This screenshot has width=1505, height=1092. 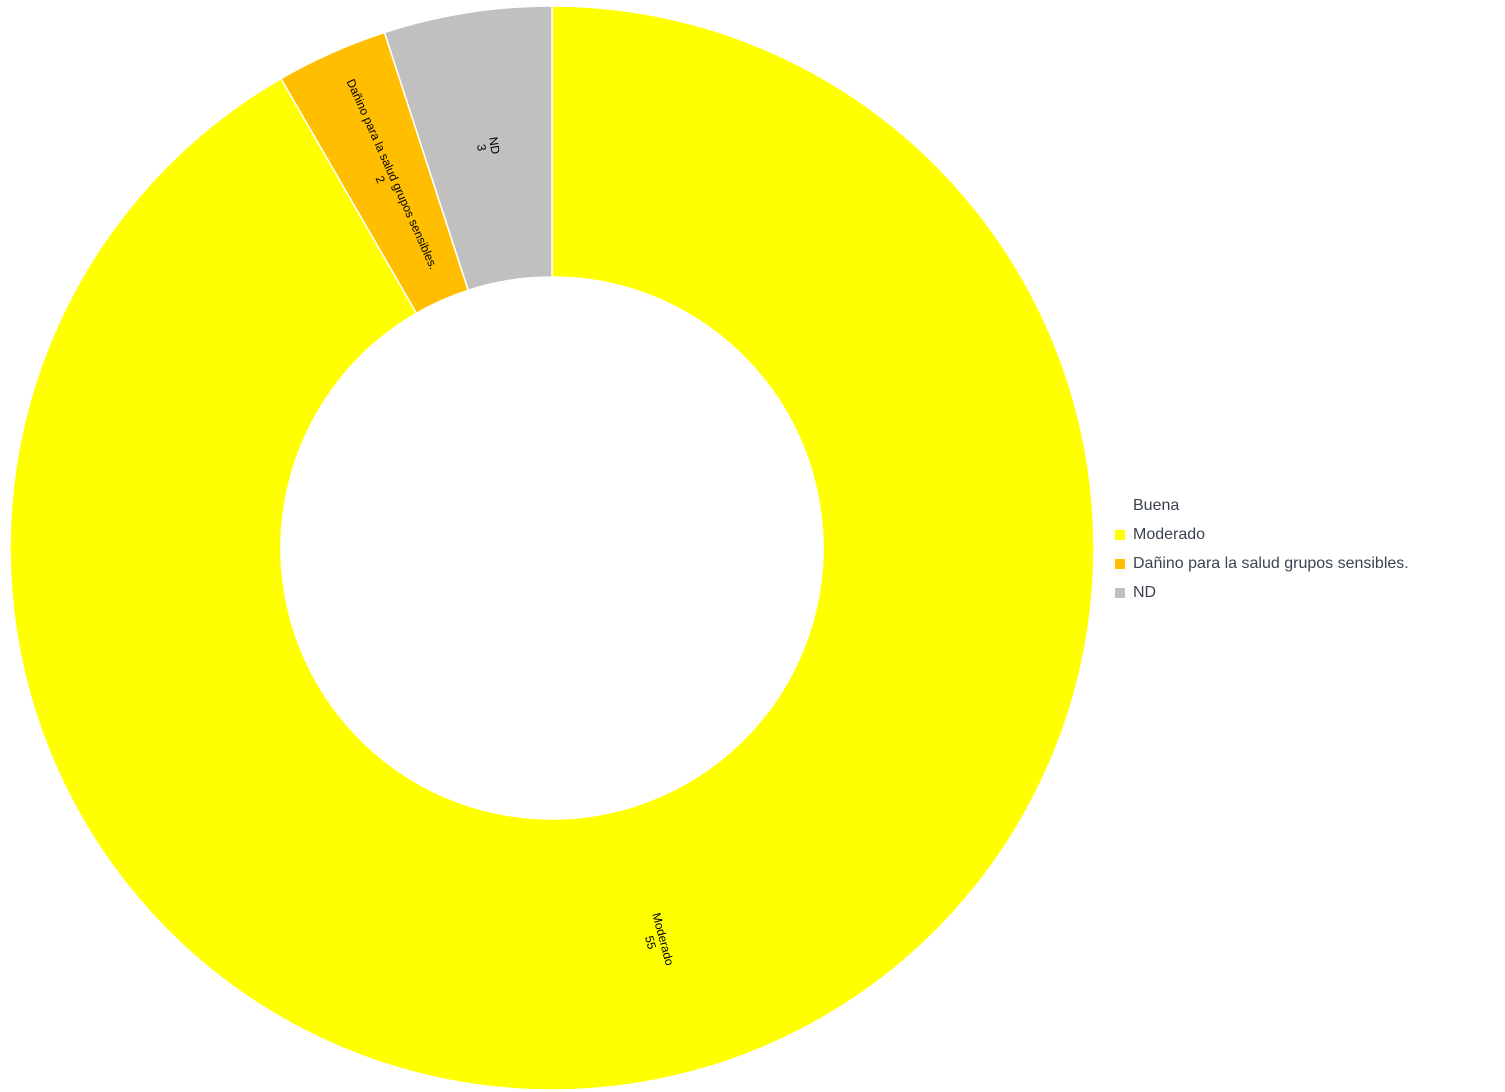 What do you see at coordinates (1271, 563) in the screenshot?
I see `legend-label-danino: Dañino para la salud grupos sensibles.` at bounding box center [1271, 563].